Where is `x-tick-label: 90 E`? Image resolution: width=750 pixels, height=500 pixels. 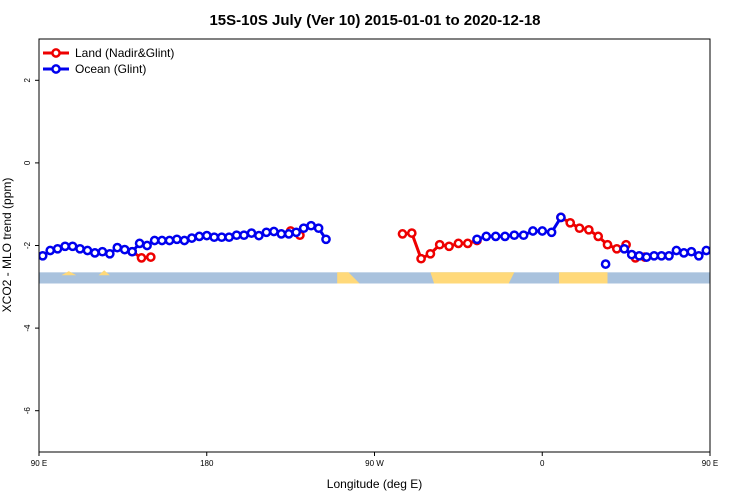 x-tick-label: 90 E is located at coordinates (710, 463).